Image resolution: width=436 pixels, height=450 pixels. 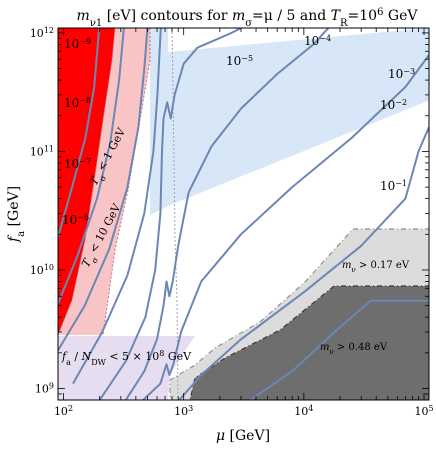 I want to click on contour-label-1e-9: 10−9, so click(x=77, y=44).